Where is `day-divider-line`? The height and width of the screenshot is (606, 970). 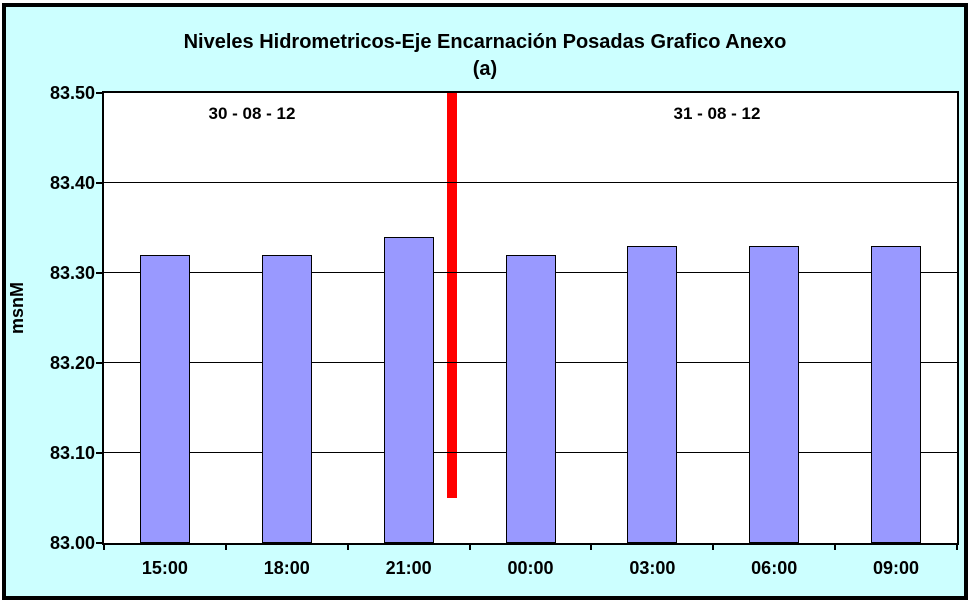
day-divider-line is located at coordinates (451, 295).